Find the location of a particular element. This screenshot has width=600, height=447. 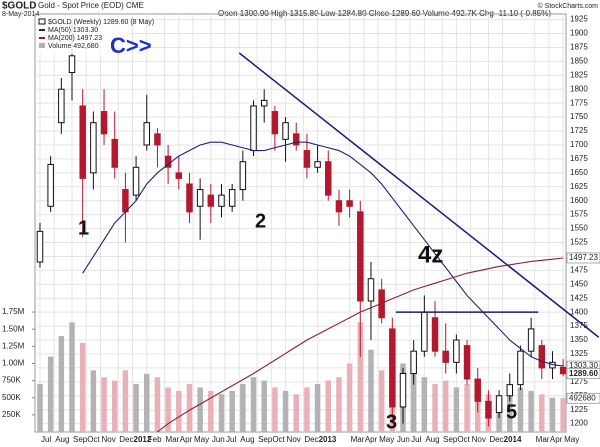

y2-tick-label: 1.00M is located at coordinates (13, 363).